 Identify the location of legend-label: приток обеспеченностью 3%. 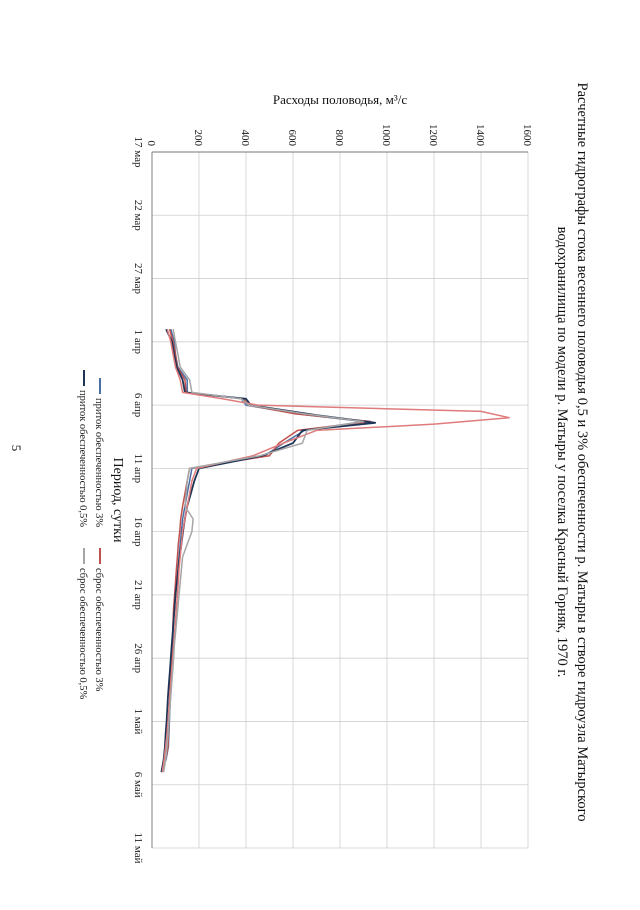
(98, 462).